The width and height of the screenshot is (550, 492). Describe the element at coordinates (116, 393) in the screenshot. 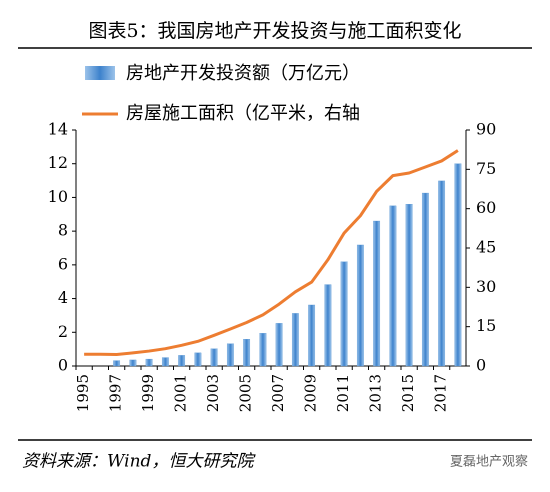

I see `x-tick-label: 1997` at that location.